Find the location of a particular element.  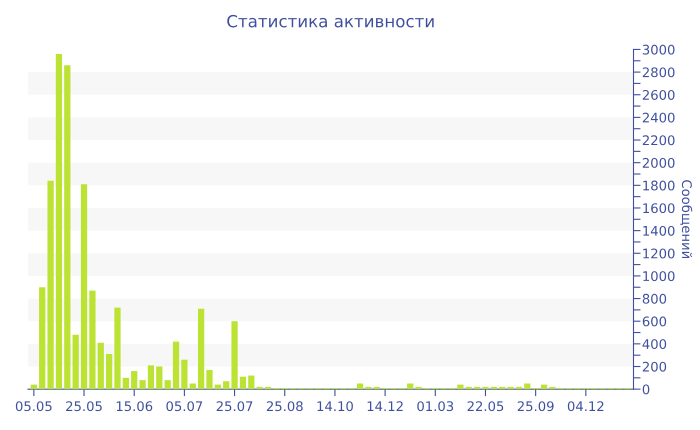

x-tick-label: 05.05 is located at coordinates (34, 406).